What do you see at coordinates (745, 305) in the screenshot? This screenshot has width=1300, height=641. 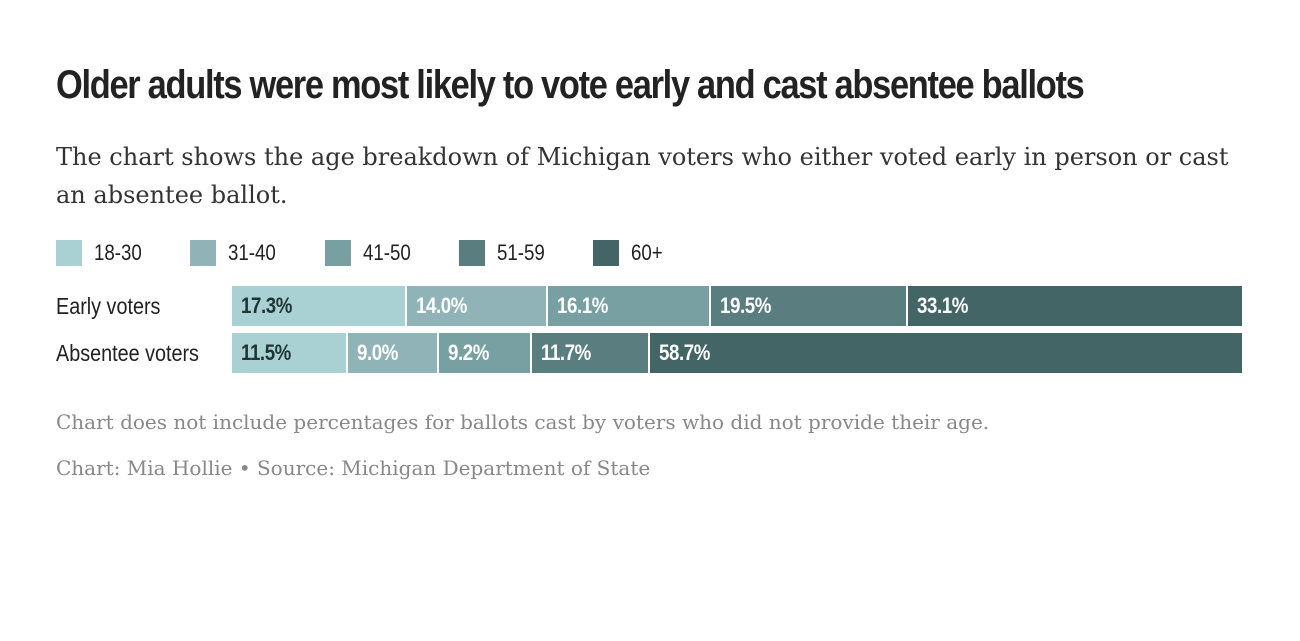 I see `data-label: 19.5%` at bounding box center [745, 305].